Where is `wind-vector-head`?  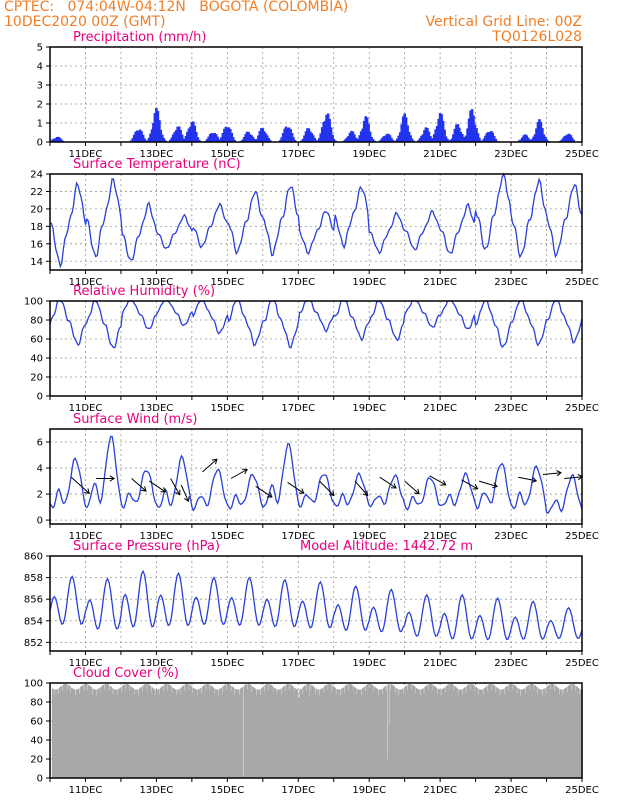 wind-vector-head is located at coordinates (331, 493).